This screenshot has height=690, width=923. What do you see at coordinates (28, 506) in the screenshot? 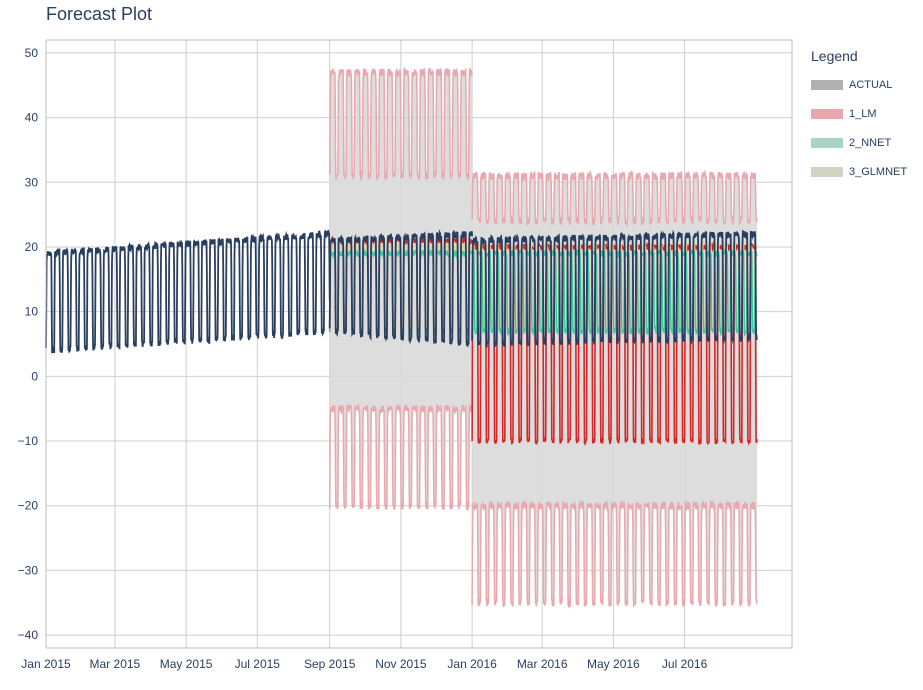
I see `y-tick-label: −20` at bounding box center [28, 506].